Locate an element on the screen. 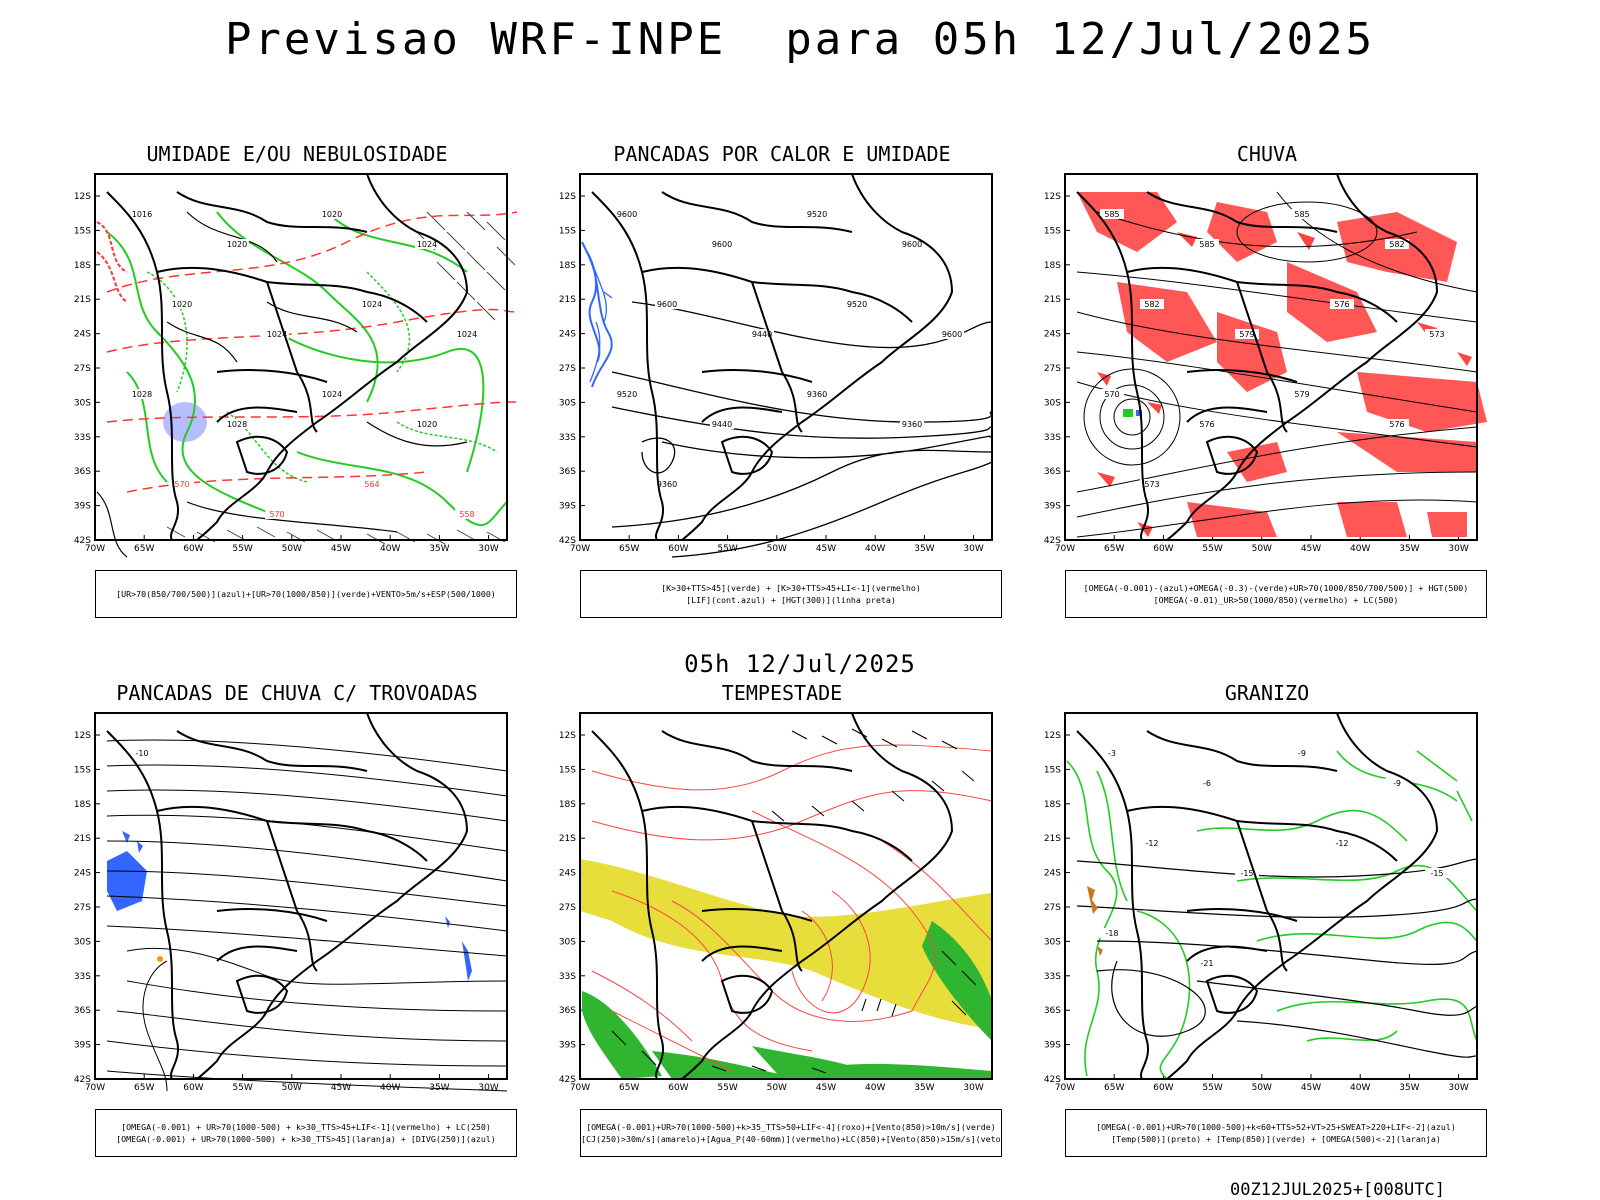 This screenshot has width=1600, height=1200. panel-title: PANCADAS DE CHUVA C/ TROVOADAS is located at coordinates (297, 693).